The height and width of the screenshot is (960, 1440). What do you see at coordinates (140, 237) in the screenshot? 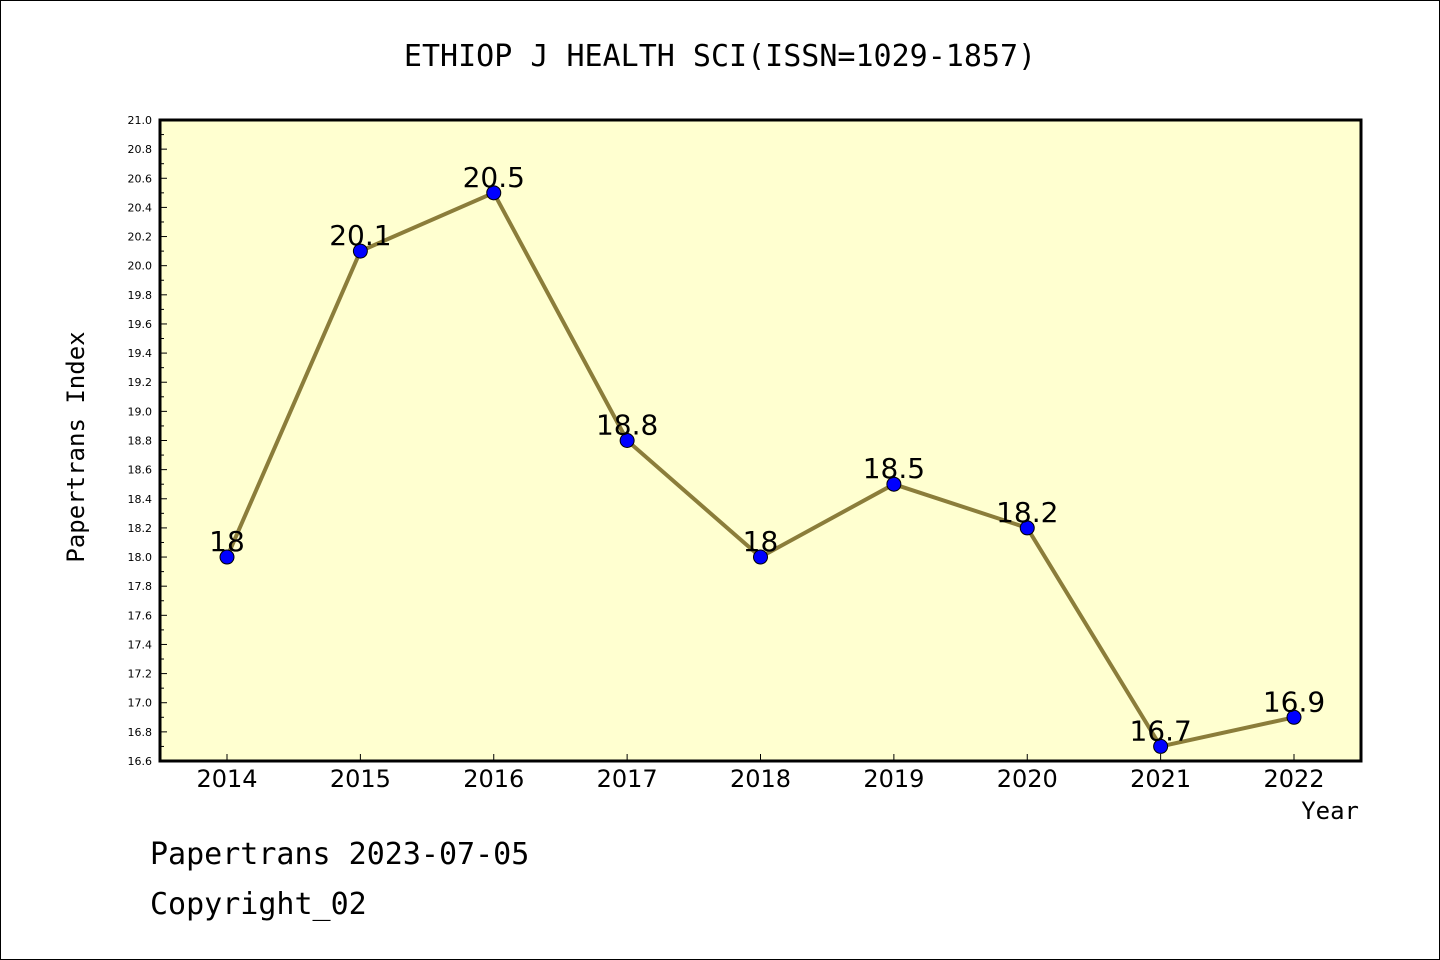
I see `y-tick-label: 20.2` at bounding box center [140, 237].